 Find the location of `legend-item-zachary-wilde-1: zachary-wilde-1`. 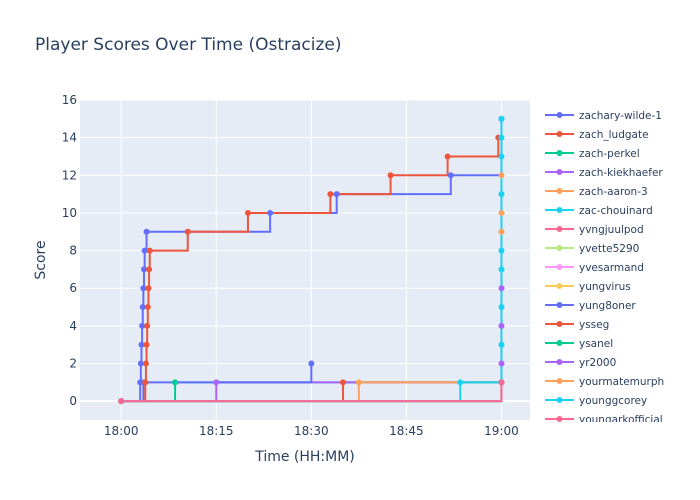

legend-item-zachary-wilde-1: zachary-wilde-1 is located at coordinates (603, 116).